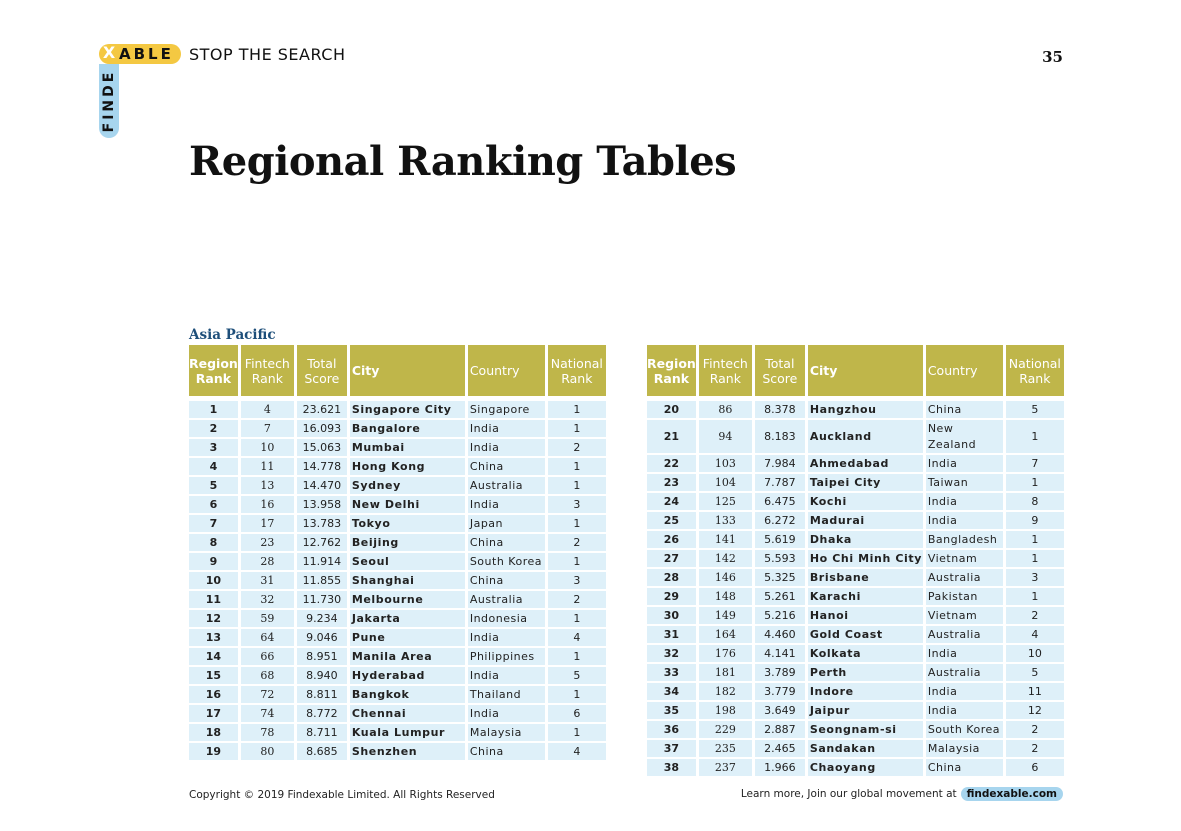 The width and height of the screenshot is (1181, 831). I want to click on fintech-rank-cell: 11, so click(267, 467).